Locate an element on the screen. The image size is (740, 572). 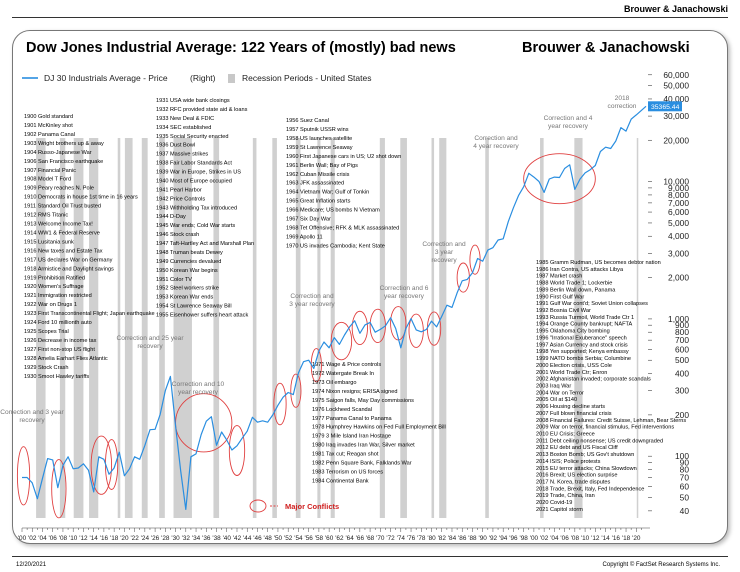
event-item: 1999 NATO bombs Serbia; Columbine is located at coordinates (583, 359).